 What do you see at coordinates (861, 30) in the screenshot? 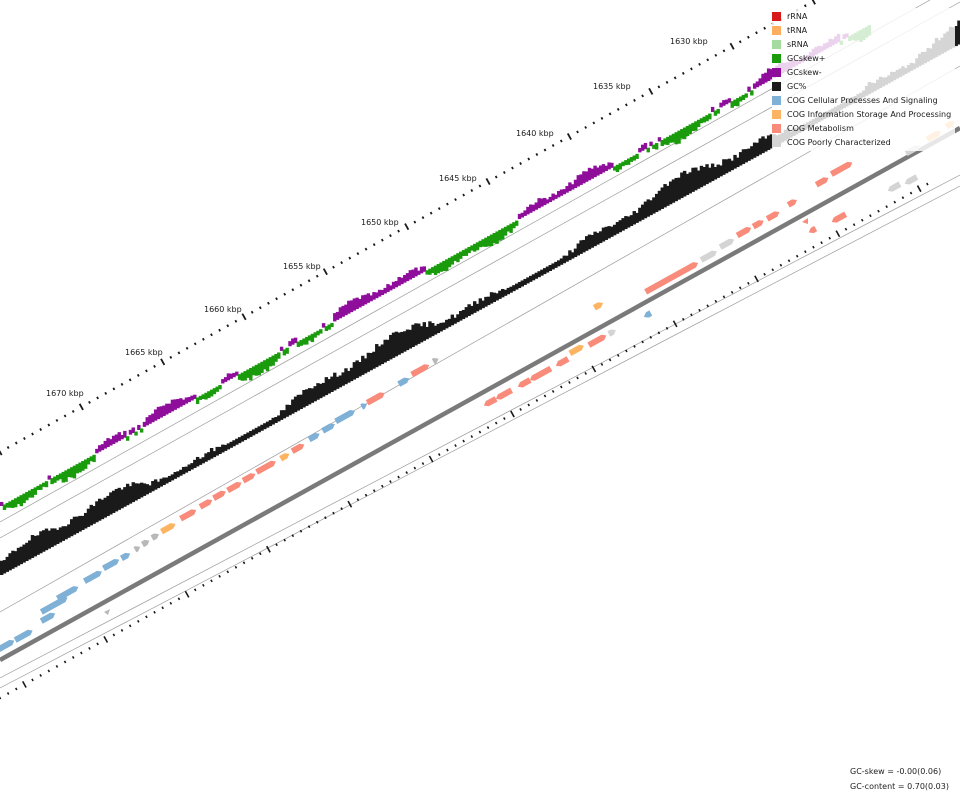
I see `legend-item: tRNA` at bounding box center [861, 30].